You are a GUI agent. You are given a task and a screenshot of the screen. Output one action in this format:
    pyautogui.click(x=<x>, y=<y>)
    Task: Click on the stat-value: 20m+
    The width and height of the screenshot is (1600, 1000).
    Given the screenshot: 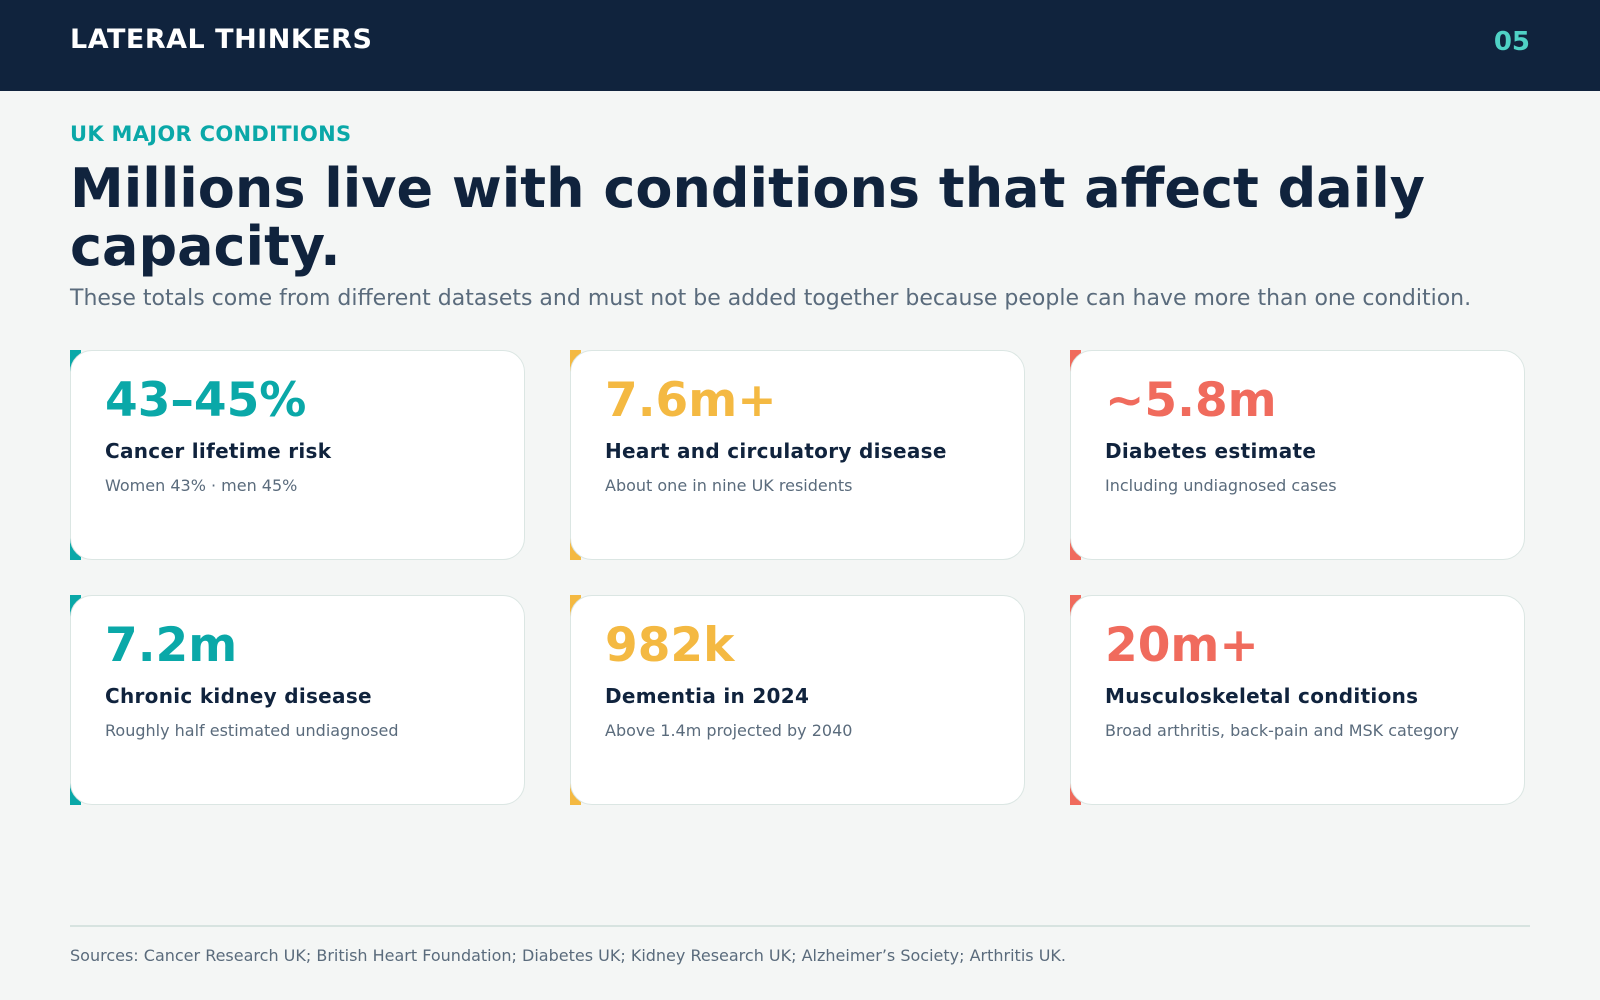 What is the action you would take?
    pyautogui.click(x=1182, y=645)
    